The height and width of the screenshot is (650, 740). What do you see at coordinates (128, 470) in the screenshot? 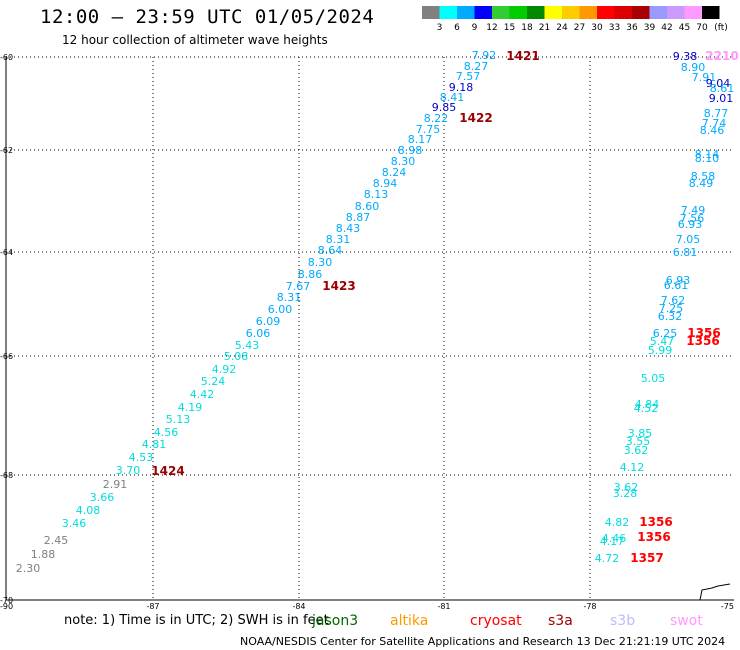
I see `wave-height-label: 3.70` at bounding box center [128, 470].